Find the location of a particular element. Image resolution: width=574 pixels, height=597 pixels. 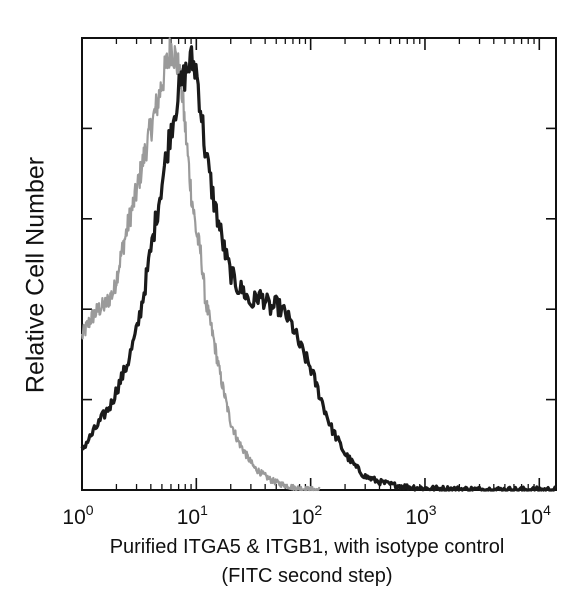

x-tick-label-exponent: 2 is located at coordinates (318, 510).